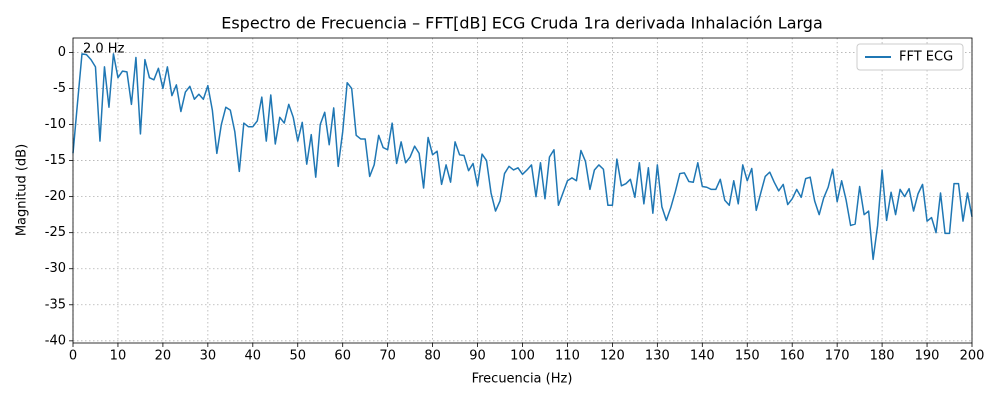 The height and width of the screenshot is (400, 1000). I want to click on legend-box, so click(910, 57).